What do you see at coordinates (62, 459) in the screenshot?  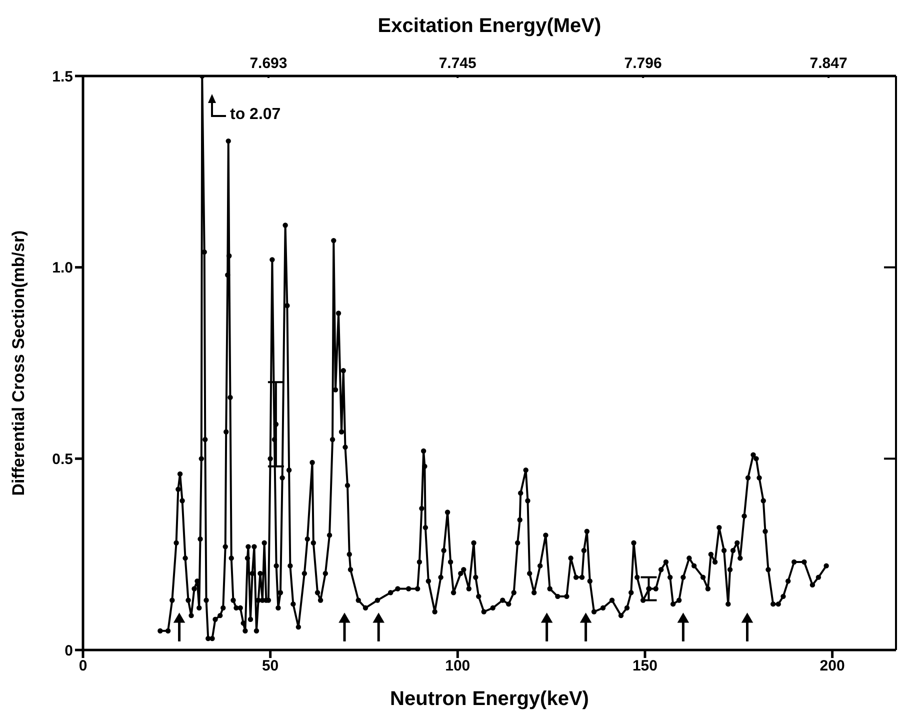 I see `y-tick-label: 0.5` at bounding box center [62, 459].